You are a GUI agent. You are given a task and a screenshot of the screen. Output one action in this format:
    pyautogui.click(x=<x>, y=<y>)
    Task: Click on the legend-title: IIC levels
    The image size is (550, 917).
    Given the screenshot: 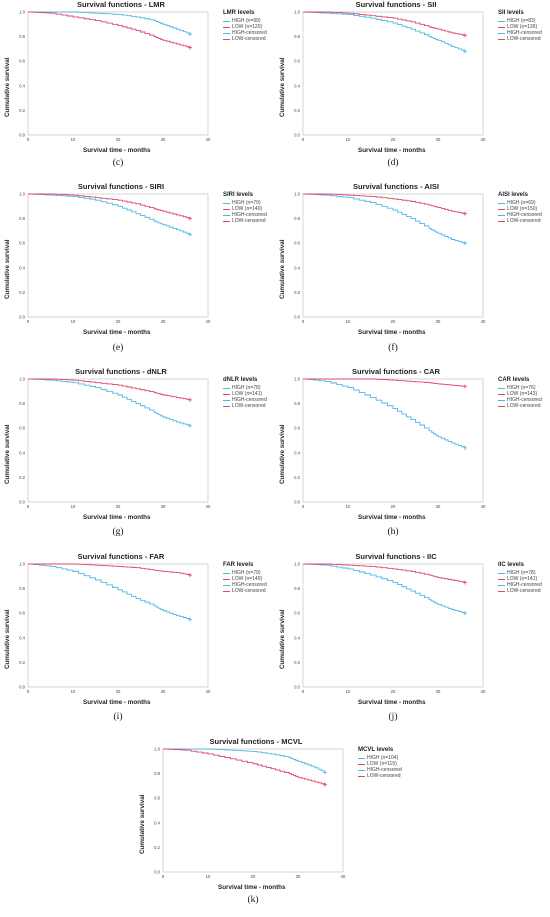 What is the action you would take?
    pyautogui.click(x=511, y=565)
    